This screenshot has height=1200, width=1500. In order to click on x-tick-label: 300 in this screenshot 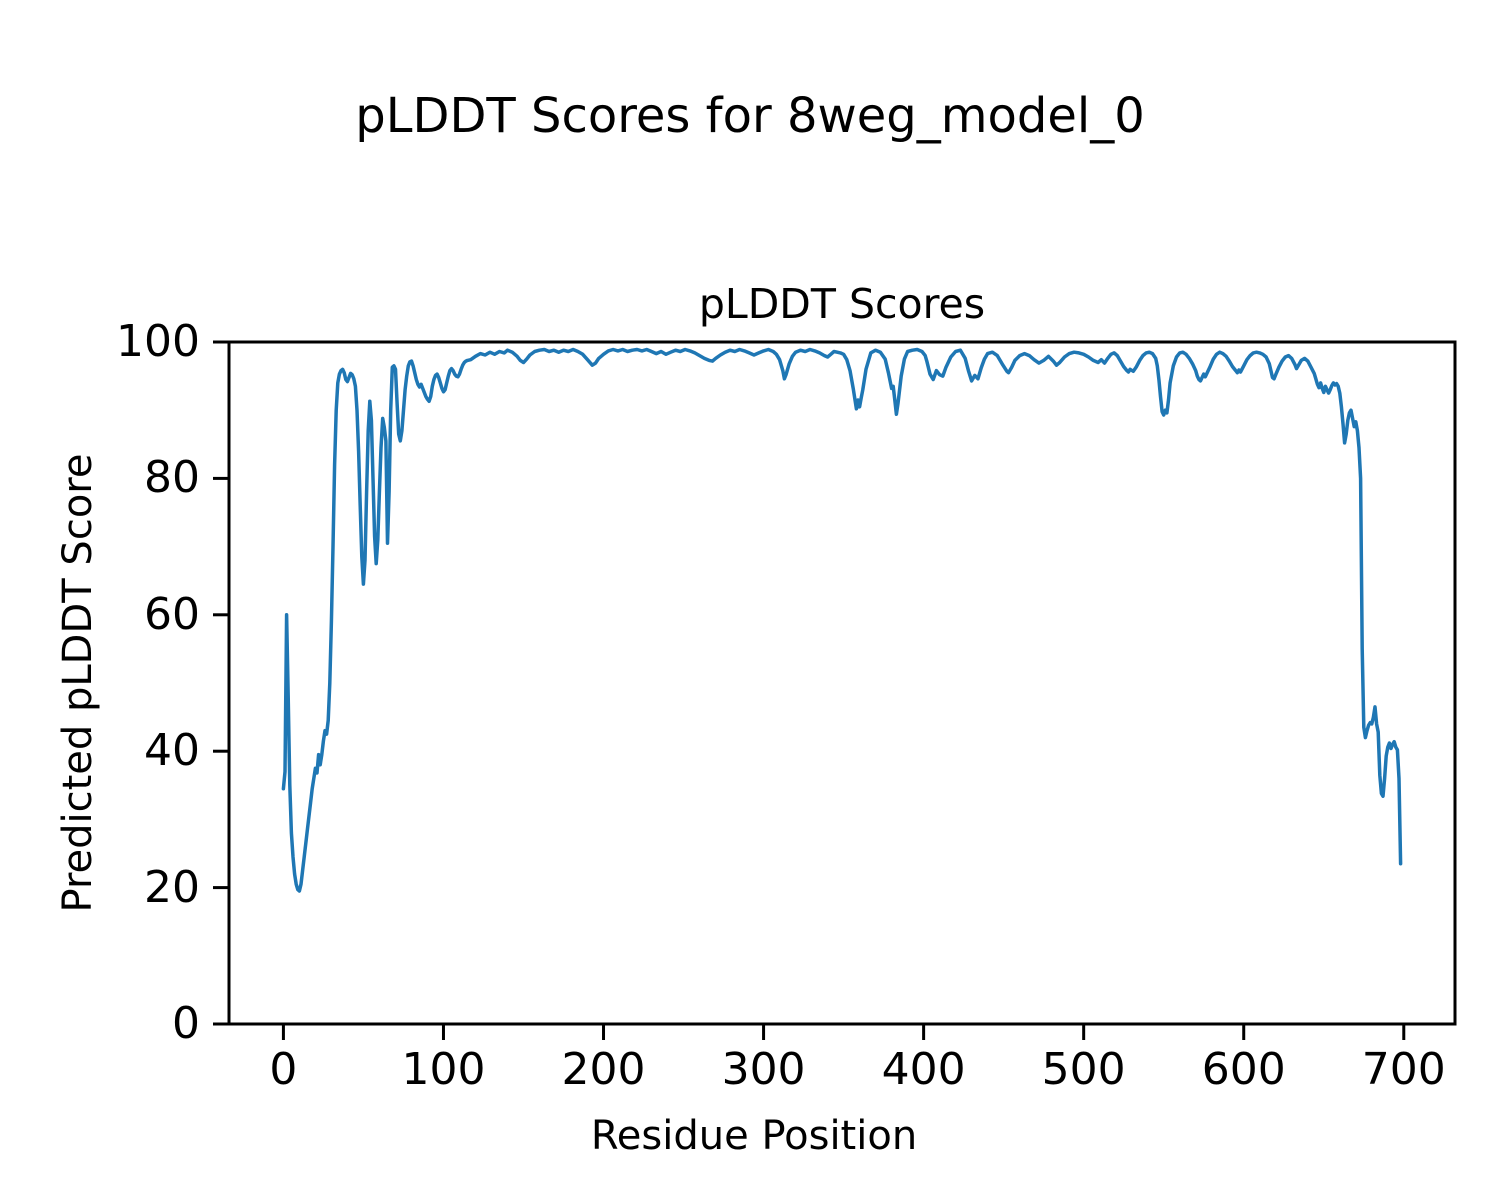, I will do `click(763, 1069)`.